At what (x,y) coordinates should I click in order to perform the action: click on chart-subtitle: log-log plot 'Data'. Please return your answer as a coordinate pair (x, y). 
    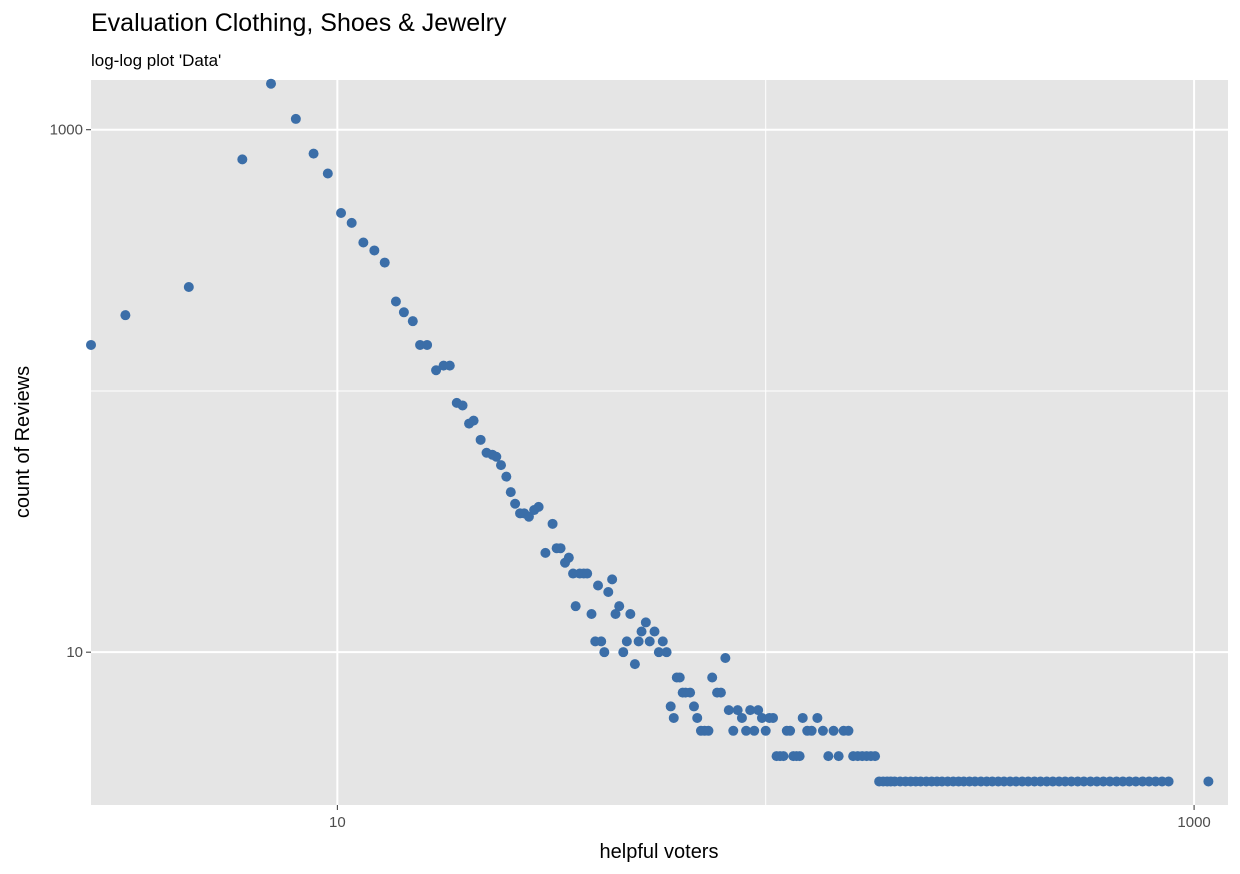
    Looking at the image, I should click on (156, 60).